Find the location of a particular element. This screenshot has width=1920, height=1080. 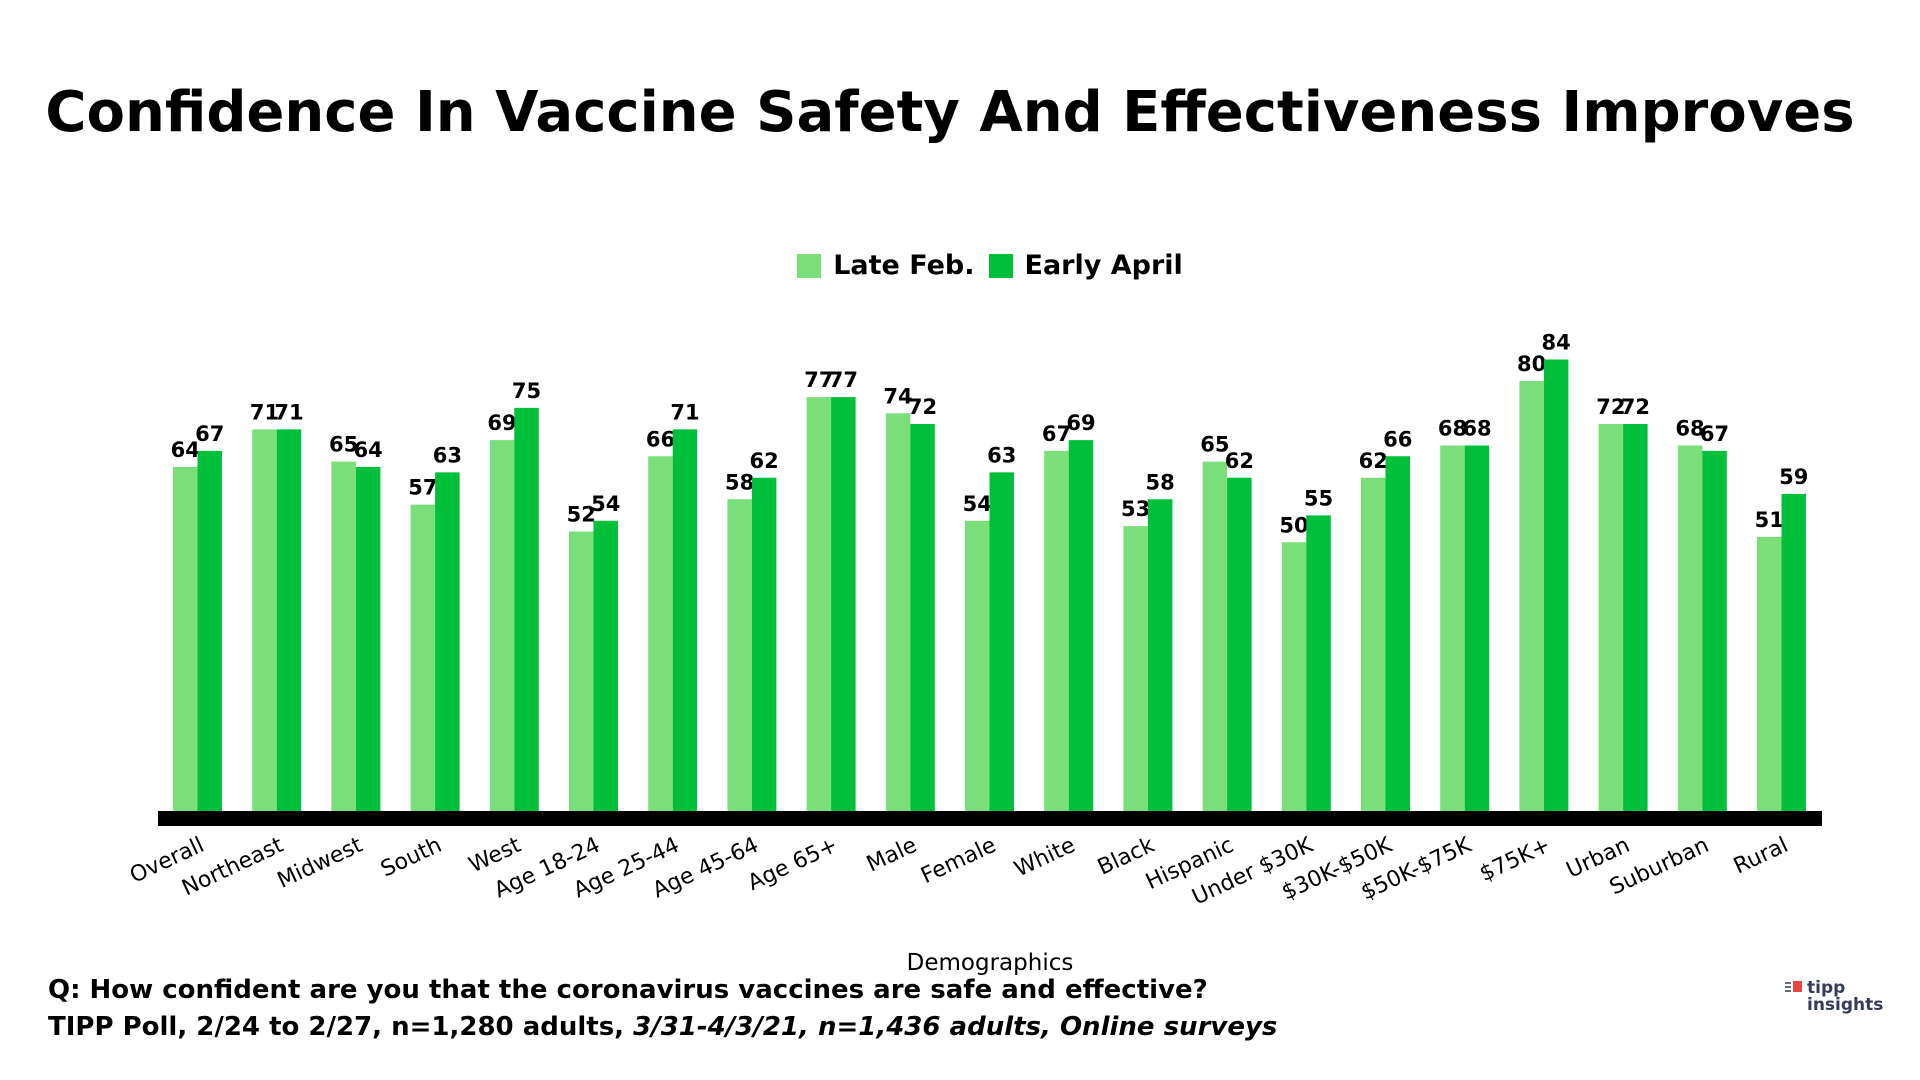

x-tick-label: Rural is located at coordinates (1761, 856).